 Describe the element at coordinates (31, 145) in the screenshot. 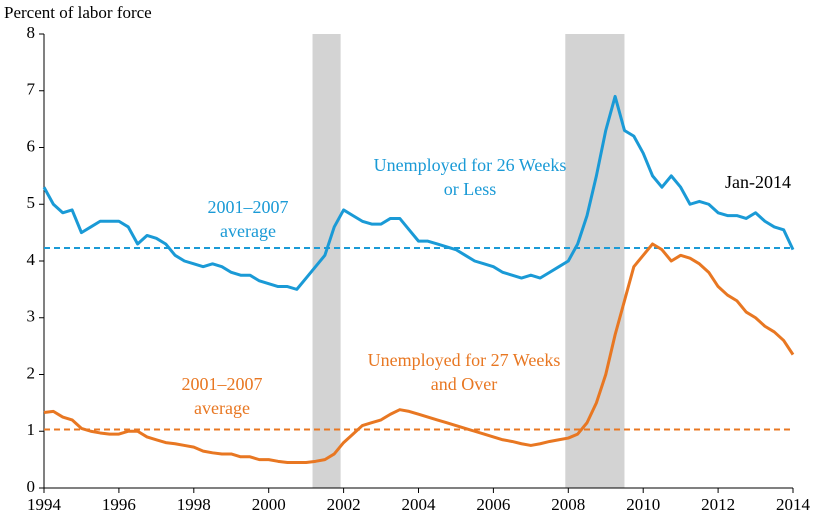

I see `y-tick-label: 6` at that location.